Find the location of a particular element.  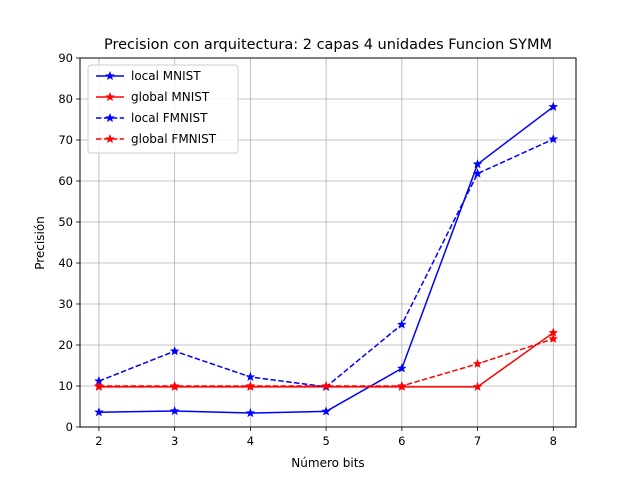

y-tick-label: 90 is located at coordinates (65, 58).